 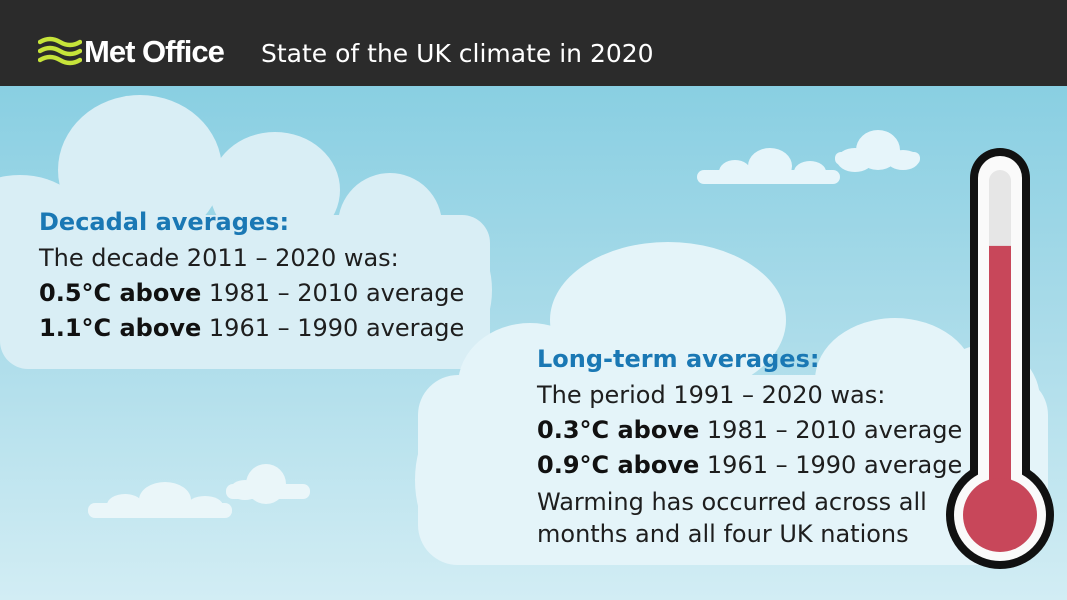 I want to click on brand-name: Met Office, so click(x=154, y=51).